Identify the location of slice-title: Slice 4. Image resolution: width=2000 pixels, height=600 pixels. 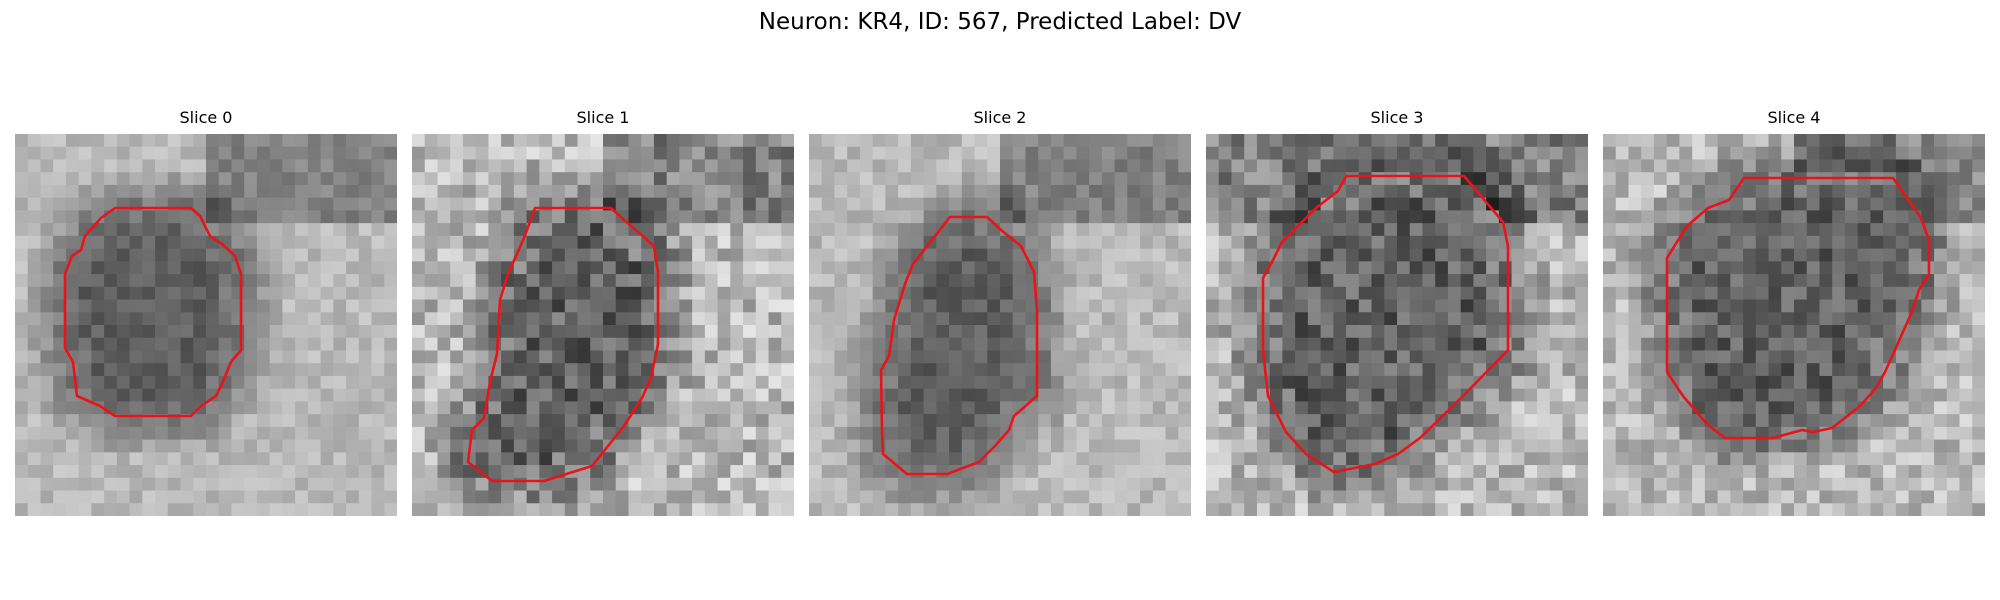
(1794, 117).